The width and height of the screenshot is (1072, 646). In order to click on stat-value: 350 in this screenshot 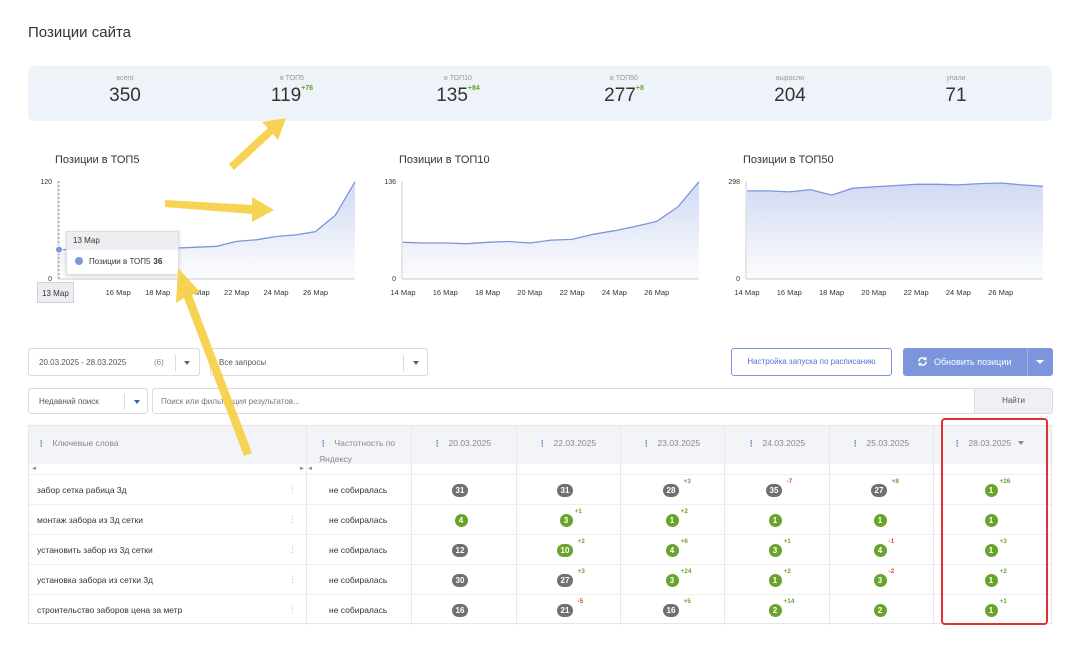, I will do `click(125, 95)`.